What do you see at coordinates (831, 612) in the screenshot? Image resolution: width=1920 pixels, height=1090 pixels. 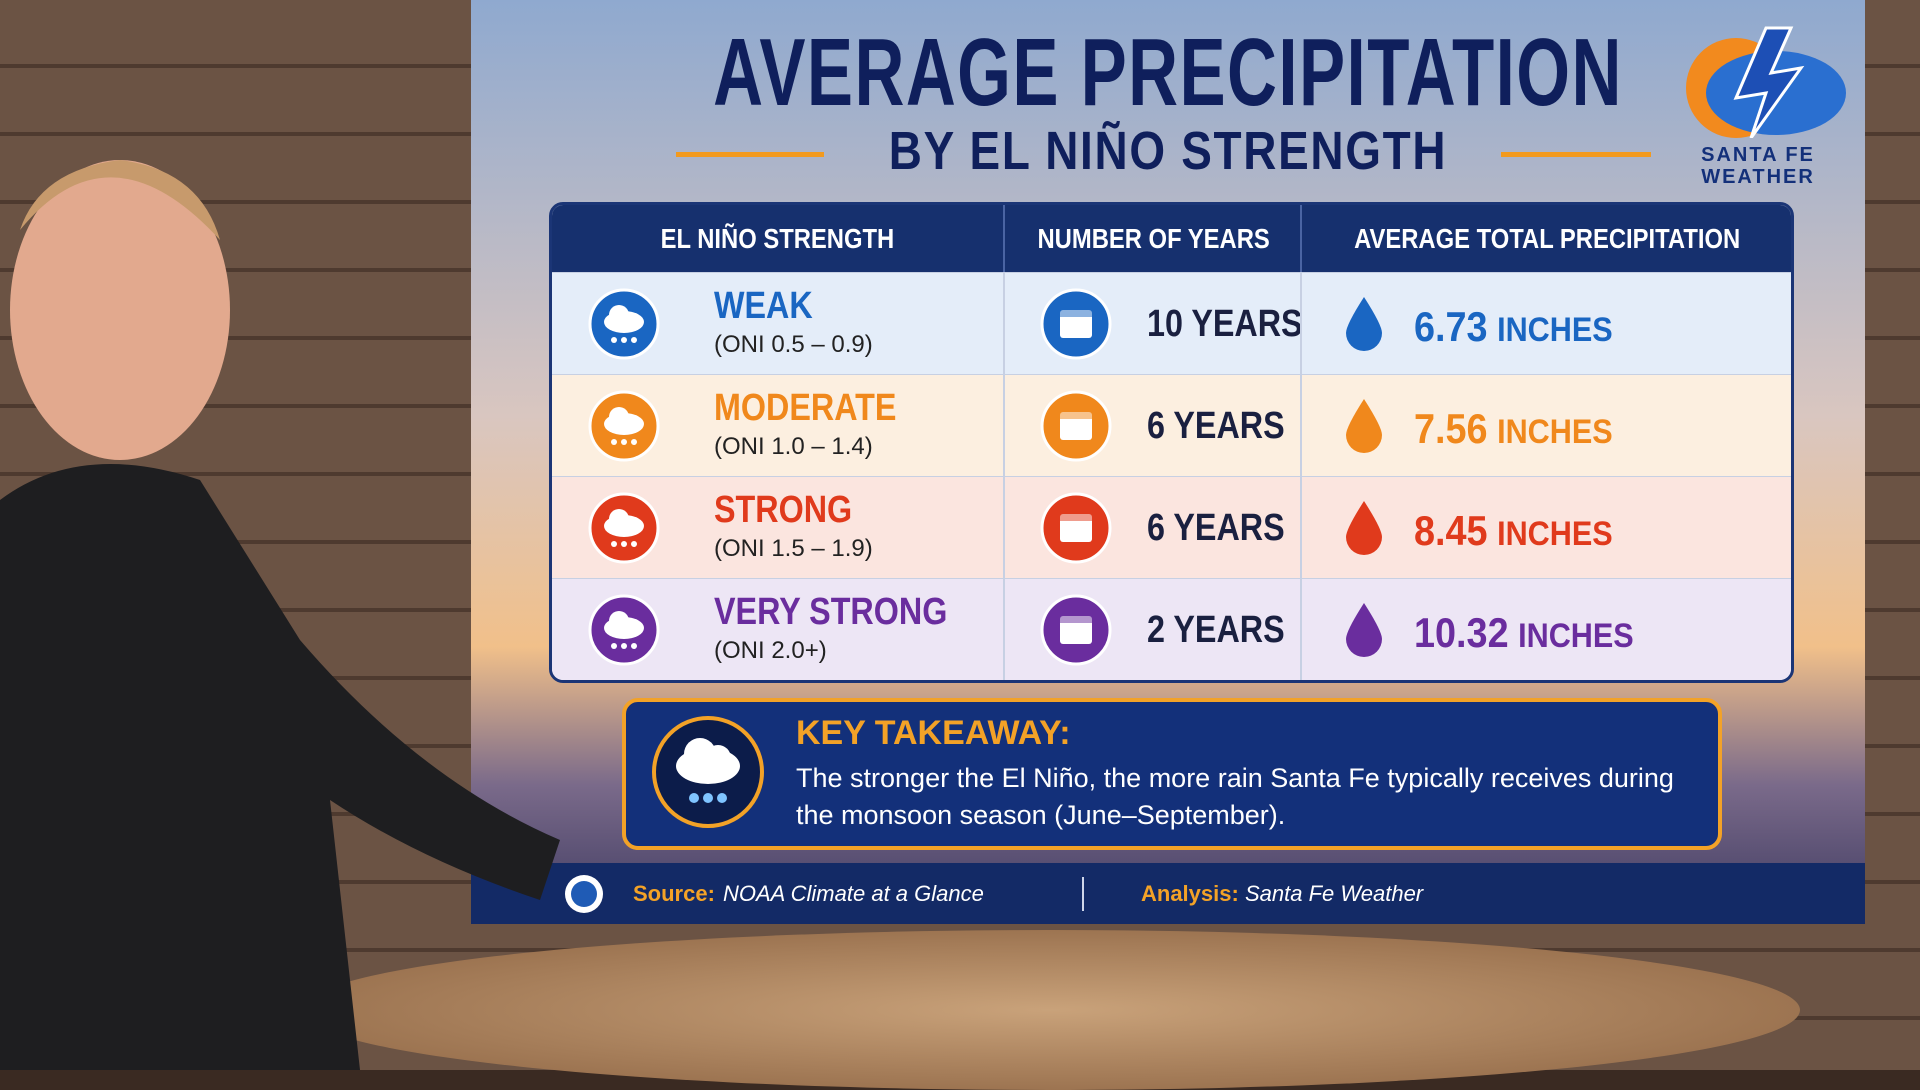 I see `strength: VERY STRONG` at bounding box center [831, 612].